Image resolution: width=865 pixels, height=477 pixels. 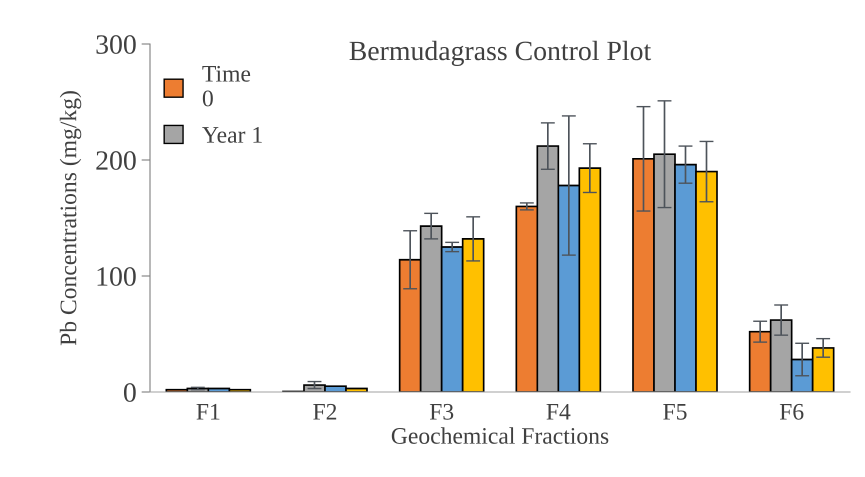 I want to click on x-tick-label: F2, so click(x=324, y=412).